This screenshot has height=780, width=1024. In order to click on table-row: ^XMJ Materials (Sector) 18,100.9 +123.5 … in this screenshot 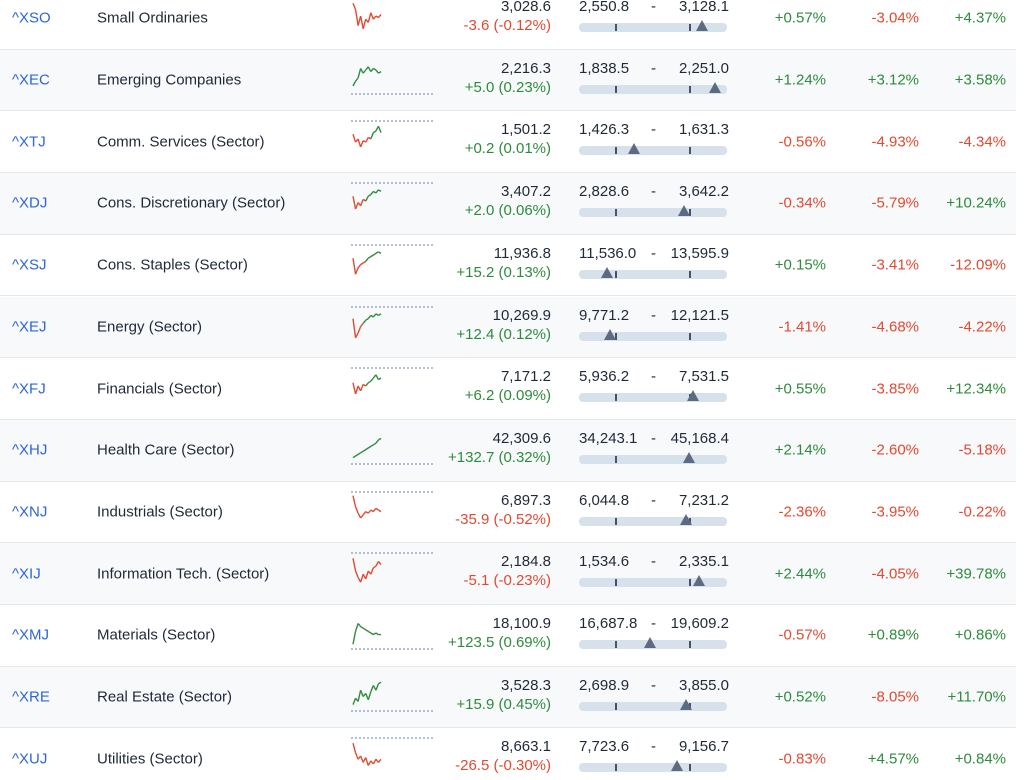, I will do `click(508, 636)`.